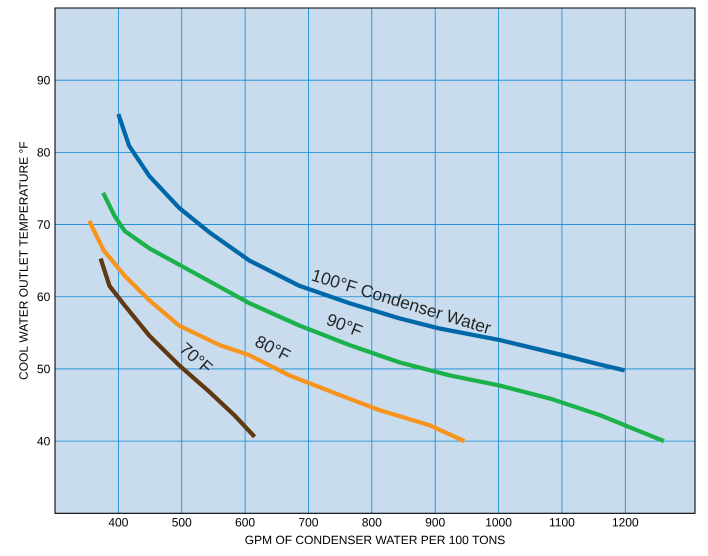 The width and height of the screenshot is (708, 556). What do you see at coordinates (43, 441) in the screenshot?
I see `y-tick-label: 40` at bounding box center [43, 441].